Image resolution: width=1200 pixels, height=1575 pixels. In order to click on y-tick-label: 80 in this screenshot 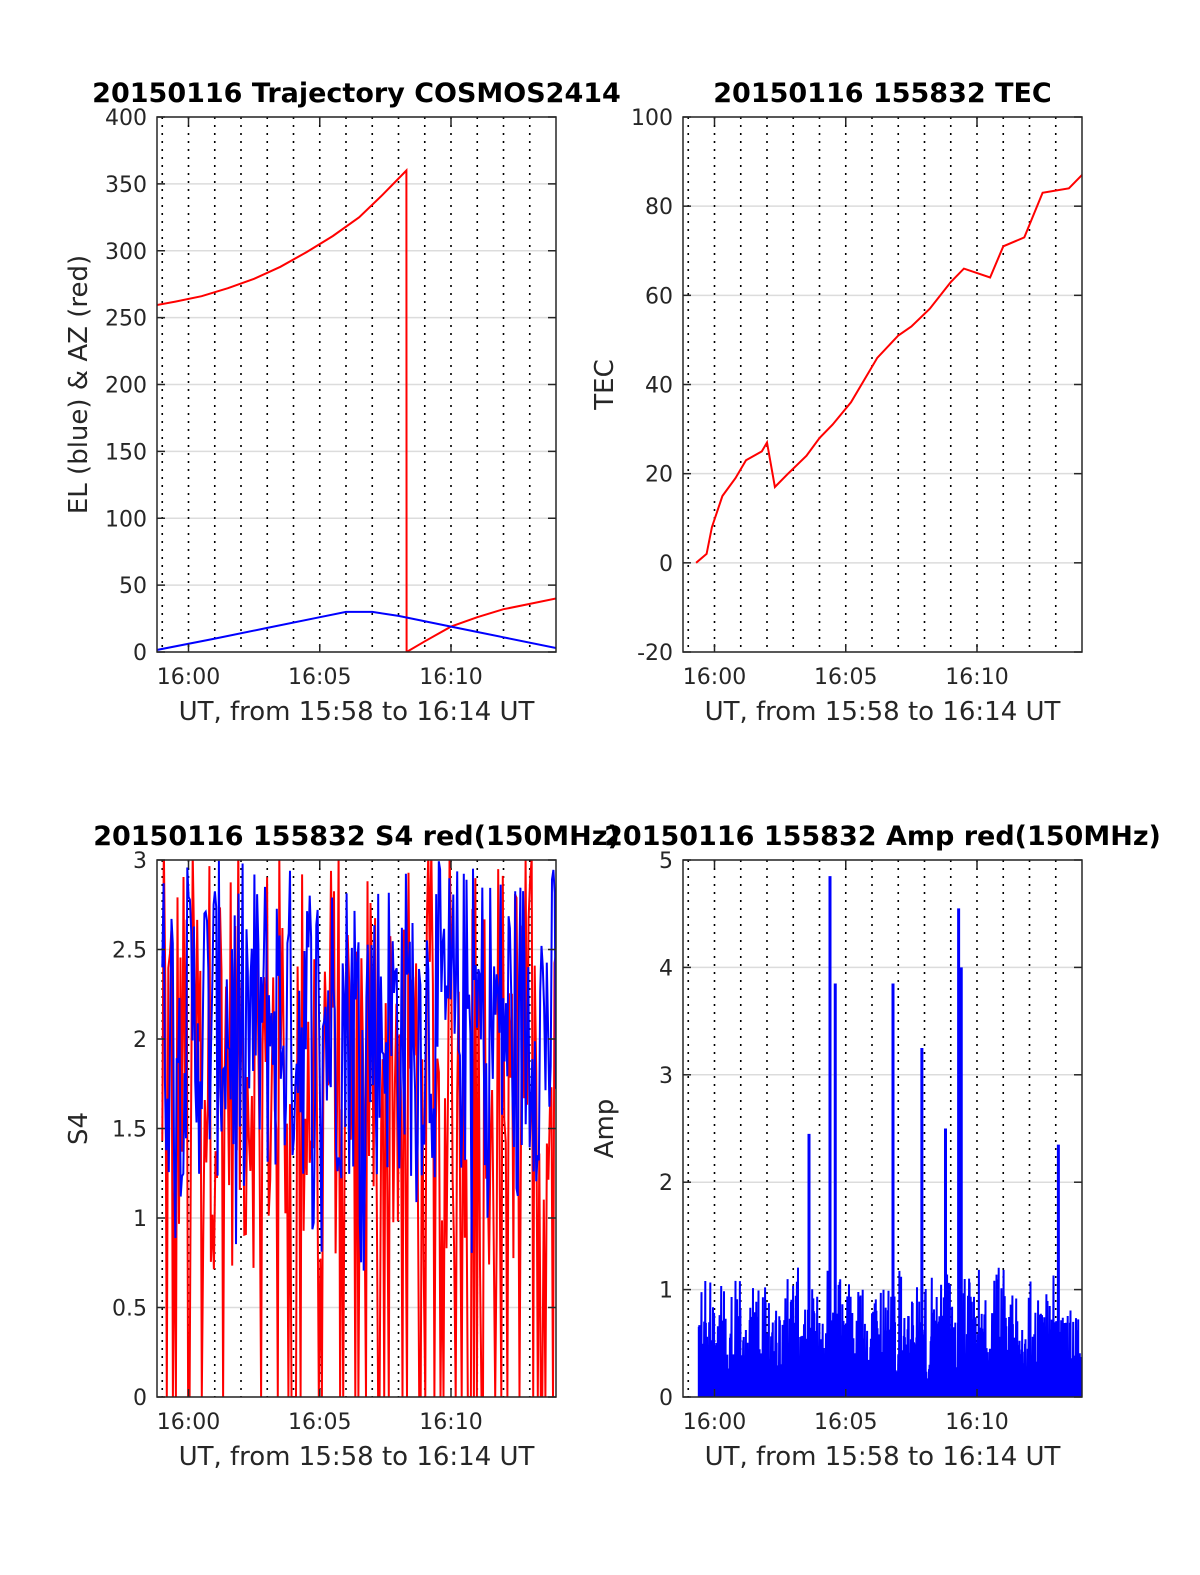, I will do `click(659, 207)`.